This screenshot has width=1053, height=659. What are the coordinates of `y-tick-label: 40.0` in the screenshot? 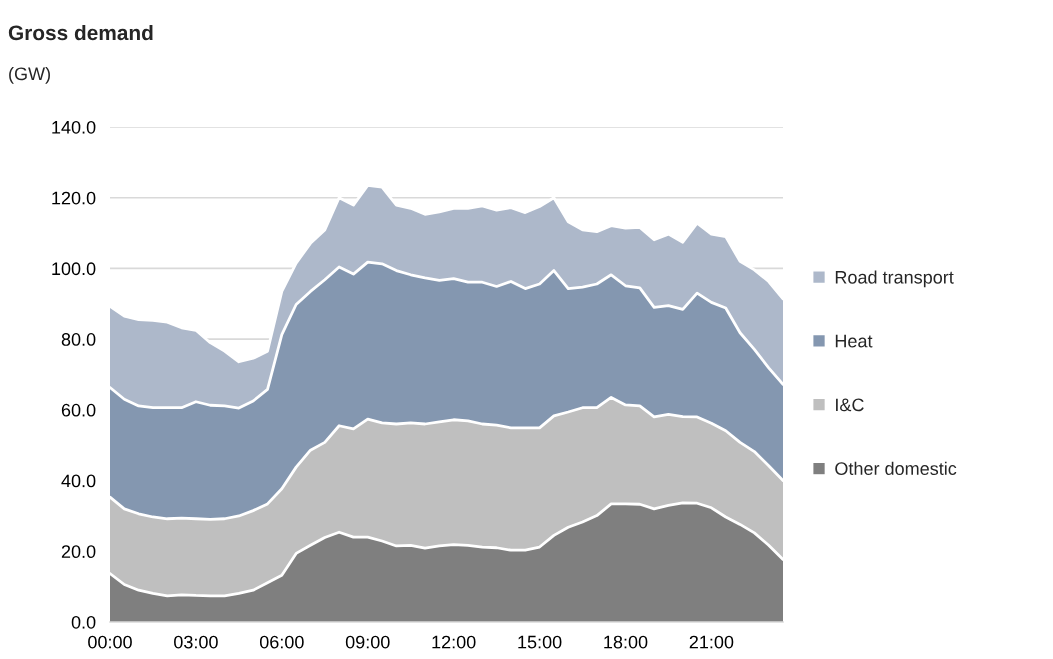 It's located at (78, 481).